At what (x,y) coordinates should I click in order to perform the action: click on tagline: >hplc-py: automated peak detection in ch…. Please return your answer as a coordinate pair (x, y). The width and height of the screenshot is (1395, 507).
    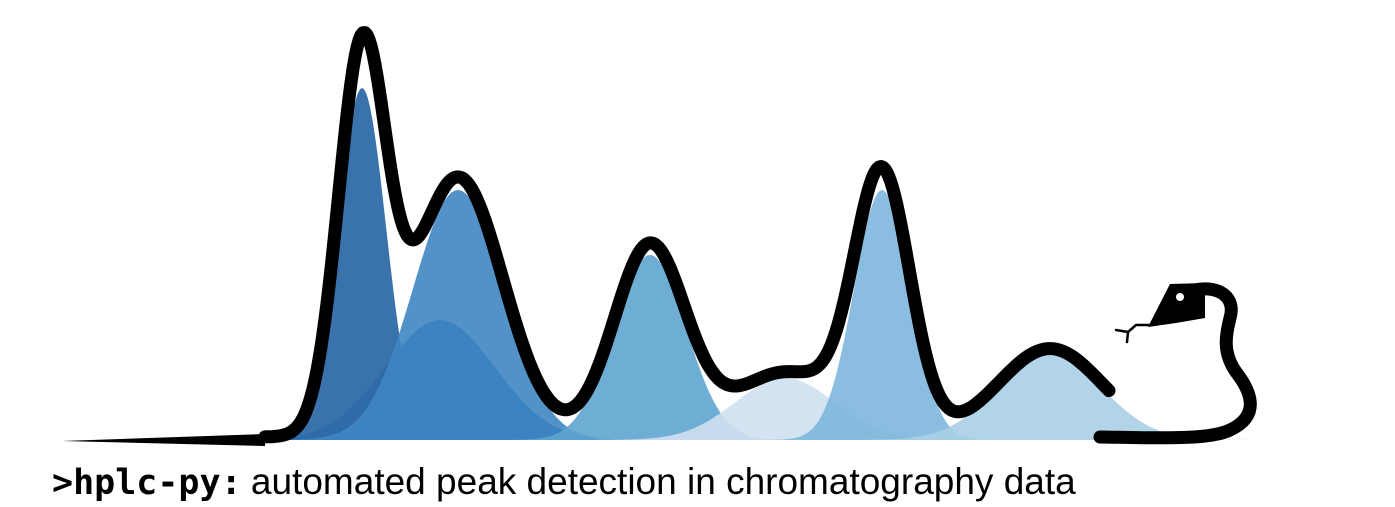
    Looking at the image, I should click on (564, 482).